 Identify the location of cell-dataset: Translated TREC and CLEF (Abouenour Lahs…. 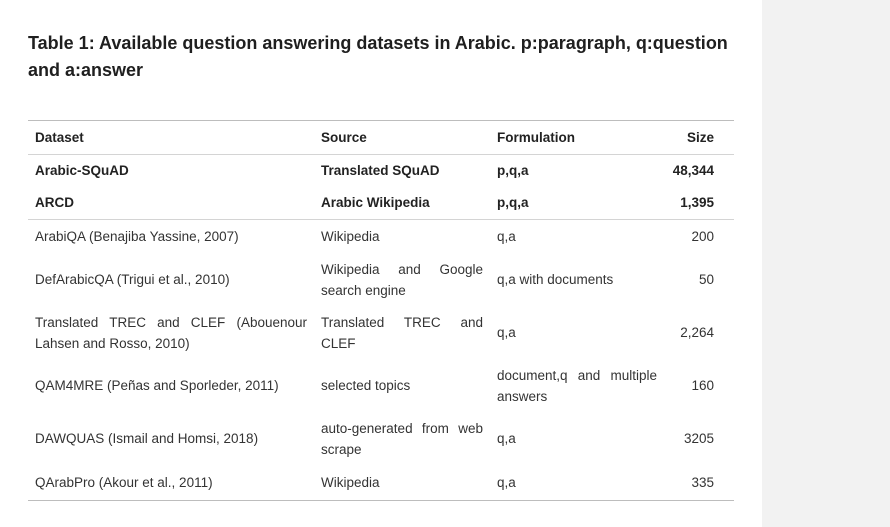
(171, 333).